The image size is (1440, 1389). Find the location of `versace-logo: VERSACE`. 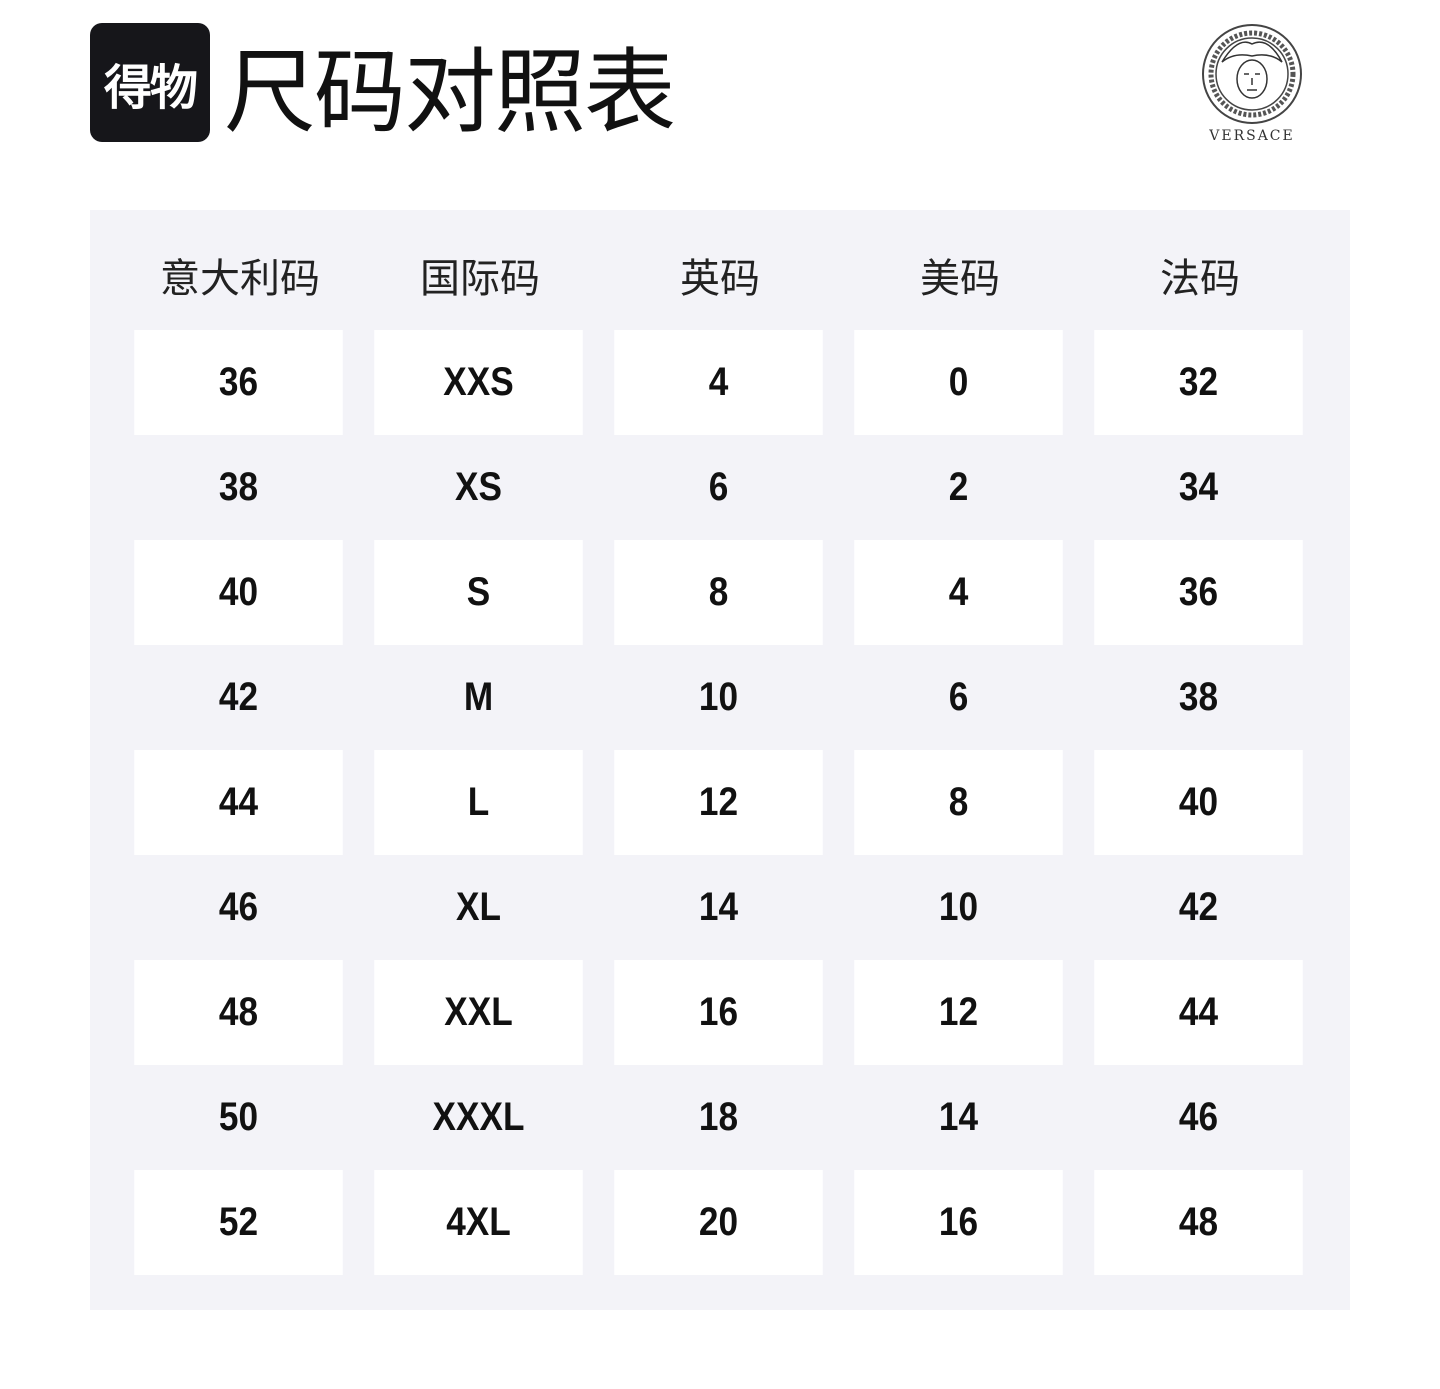

versace-logo: VERSACE is located at coordinates (1252, 86).